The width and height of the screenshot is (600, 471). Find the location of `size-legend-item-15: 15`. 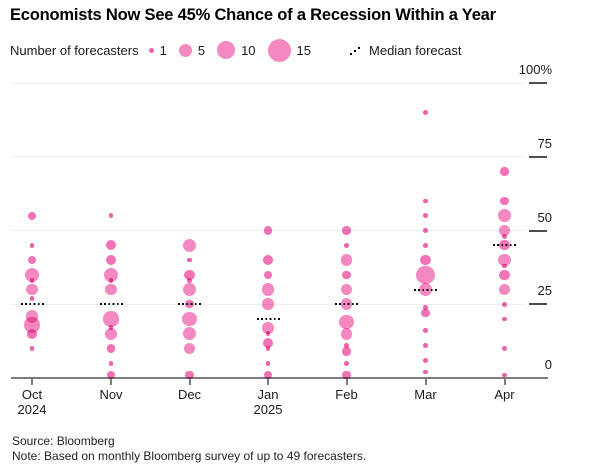

size-legend-item-15: 15 is located at coordinates (289, 50).